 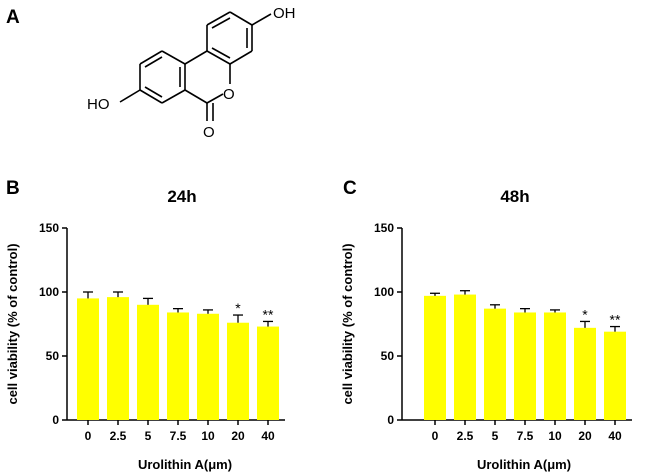 What do you see at coordinates (209, 132) in the screenshot?
I see `carbonyl-oxygen-label: O` at bounding box center [209, 132].